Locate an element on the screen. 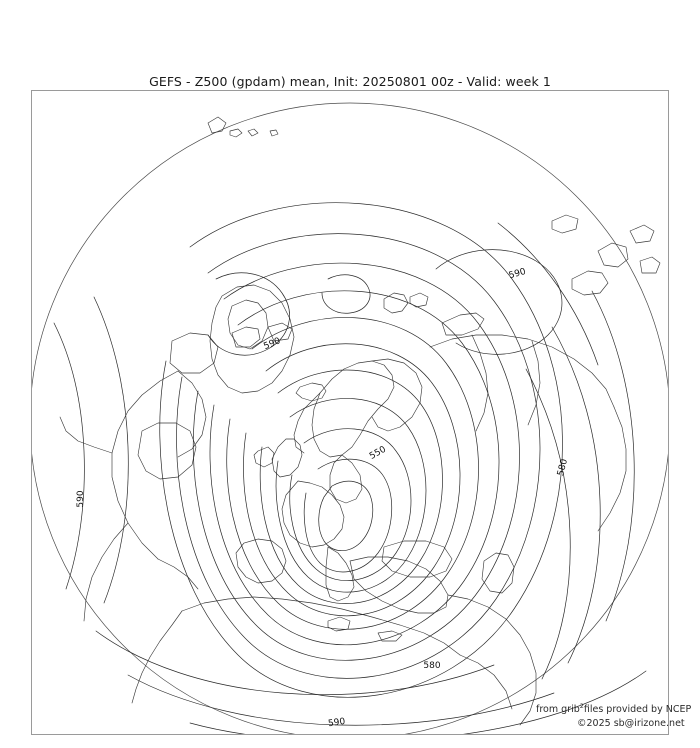 The image size is (700, 748). contour-label-590-left: 590 is located at coordinates (81, 498).